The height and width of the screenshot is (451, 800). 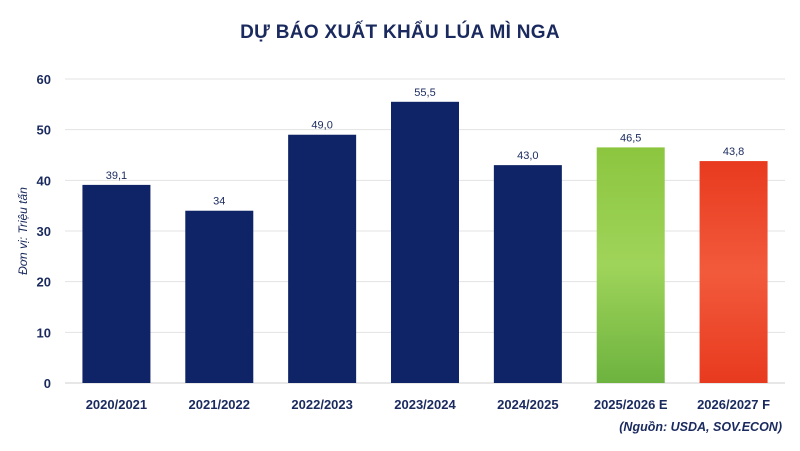 I want to click on x-tick-label: 2021/2022, so click(x=219, y=404).